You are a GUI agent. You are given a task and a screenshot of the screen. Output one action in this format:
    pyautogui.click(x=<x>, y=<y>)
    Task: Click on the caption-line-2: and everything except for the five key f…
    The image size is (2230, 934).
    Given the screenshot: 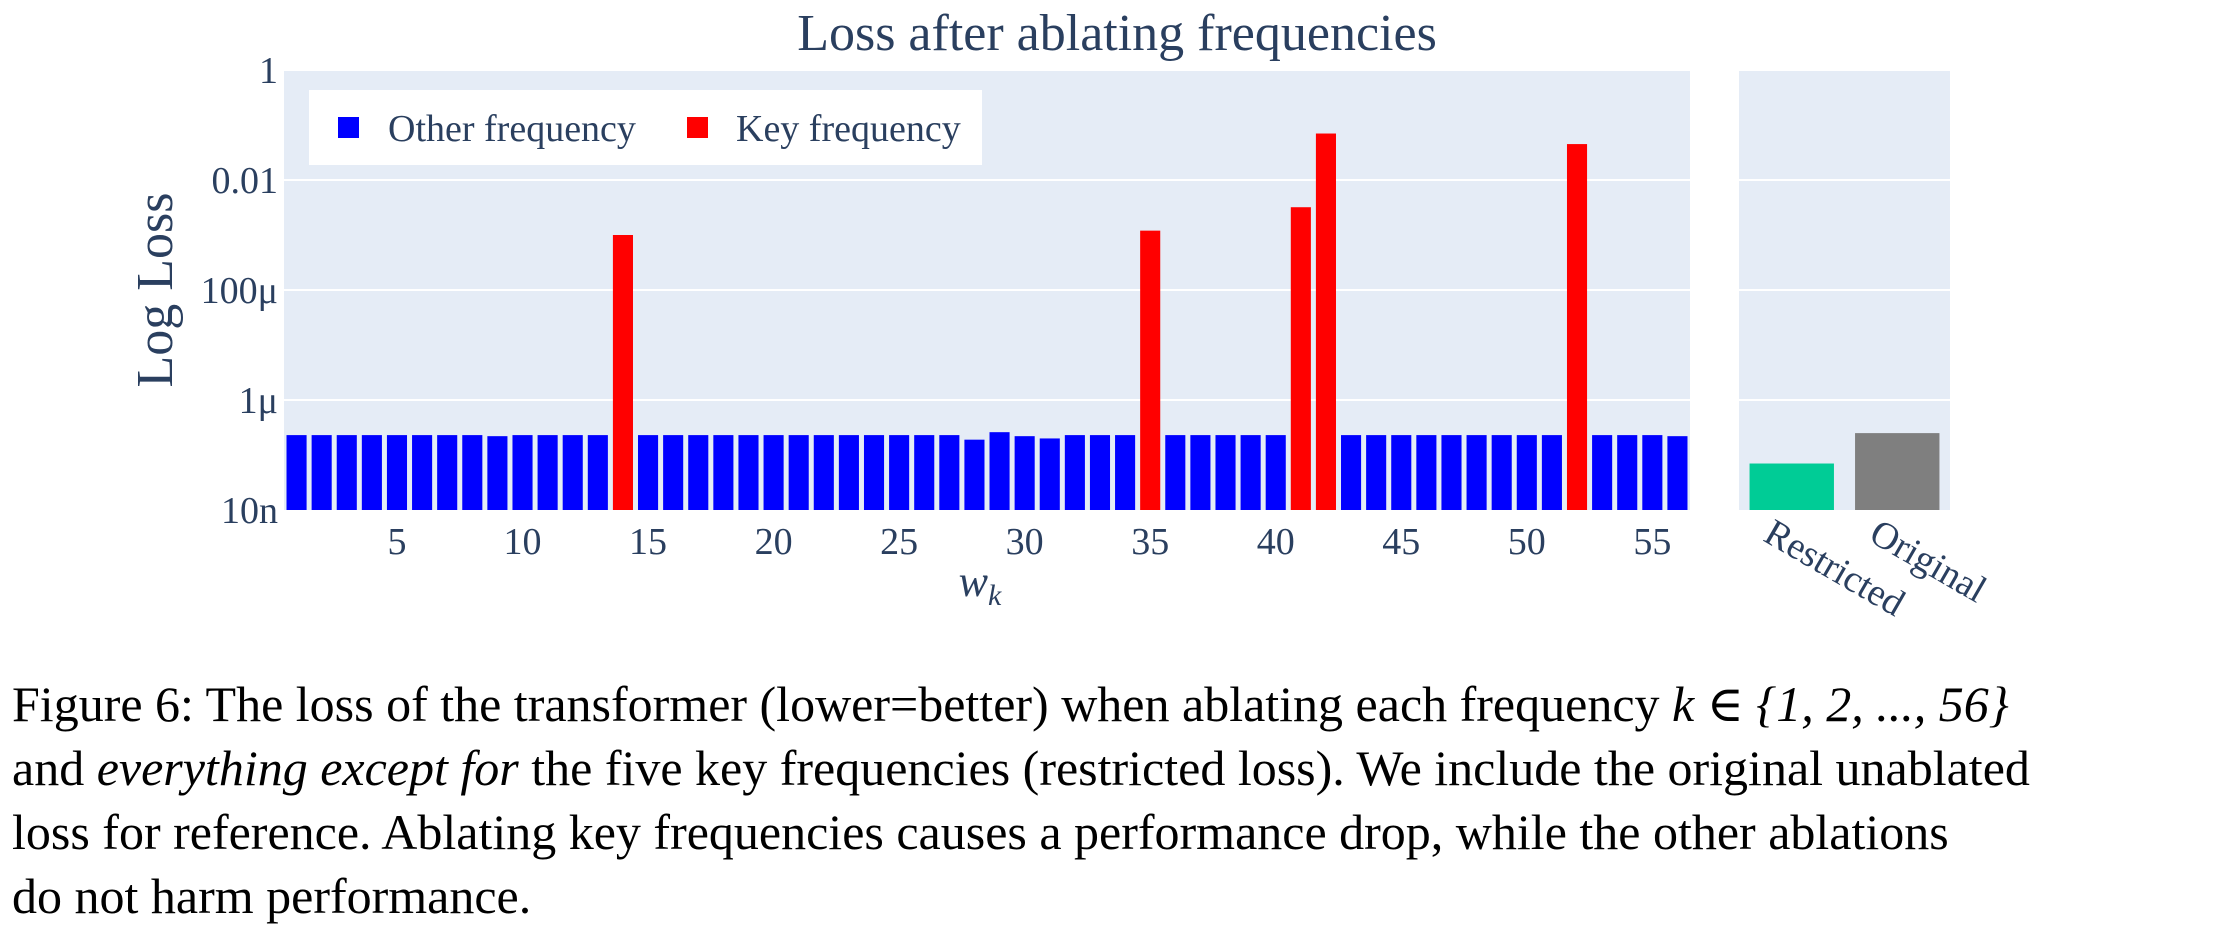 What is the action you would take?
    pyautogui.click(x=1021, y=768)
    